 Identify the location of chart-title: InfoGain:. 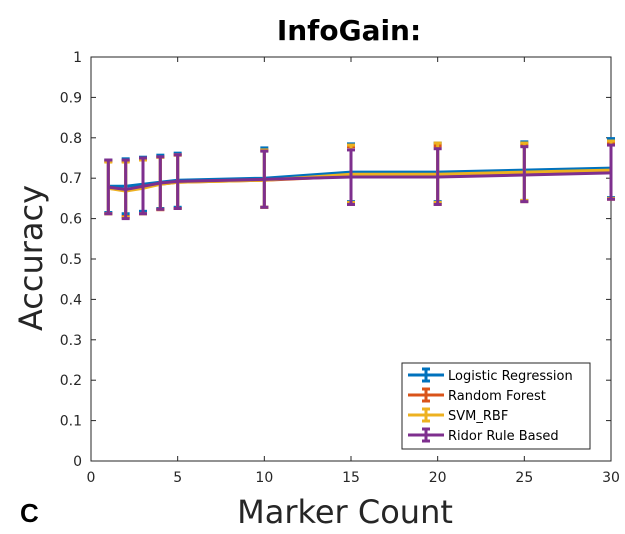
(349, 30).